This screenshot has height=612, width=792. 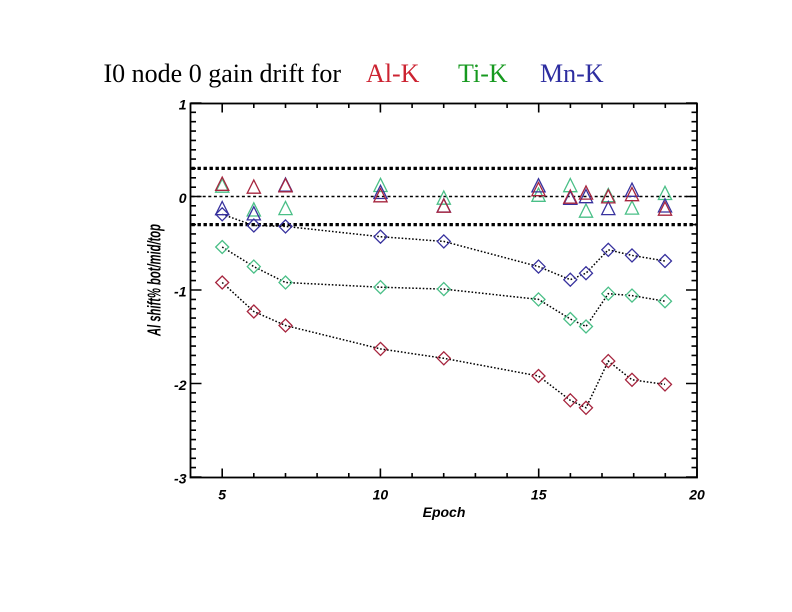 What do you see at coordinates (180, 292) in the screenshot?
I see `svg-text: -1` at bounding box center [180, 292].